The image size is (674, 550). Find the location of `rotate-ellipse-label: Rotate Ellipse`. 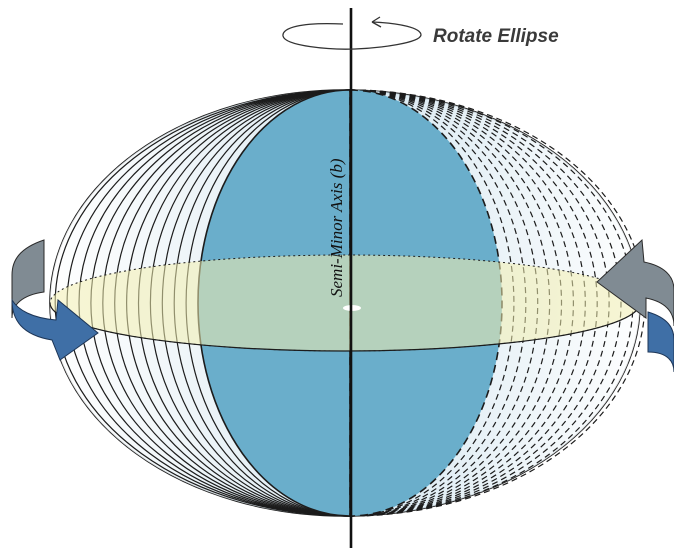

rotate-ellipse-label: Rotate Ellipse is located at coordinates (496, 36).